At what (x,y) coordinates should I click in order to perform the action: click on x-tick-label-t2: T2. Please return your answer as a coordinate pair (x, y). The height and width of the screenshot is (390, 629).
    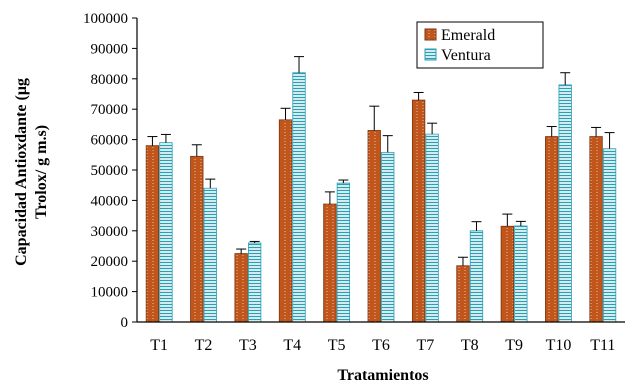
    Looking at the image, I should click on (204, 345).